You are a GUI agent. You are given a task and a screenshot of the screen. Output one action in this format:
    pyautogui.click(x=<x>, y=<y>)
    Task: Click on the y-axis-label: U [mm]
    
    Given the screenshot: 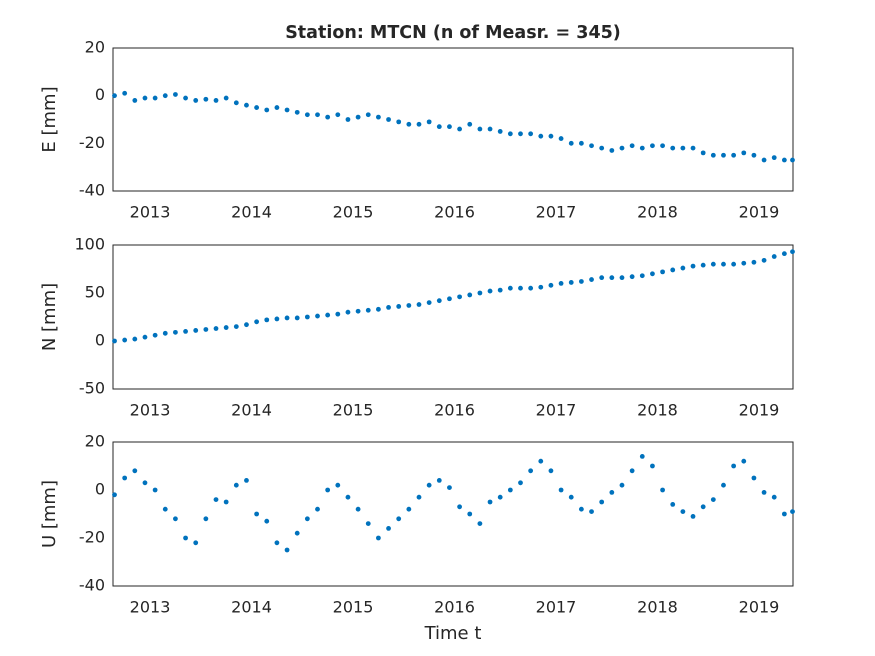 What is the action you would take?
    pyautogui.click(x=49, y=514)
    